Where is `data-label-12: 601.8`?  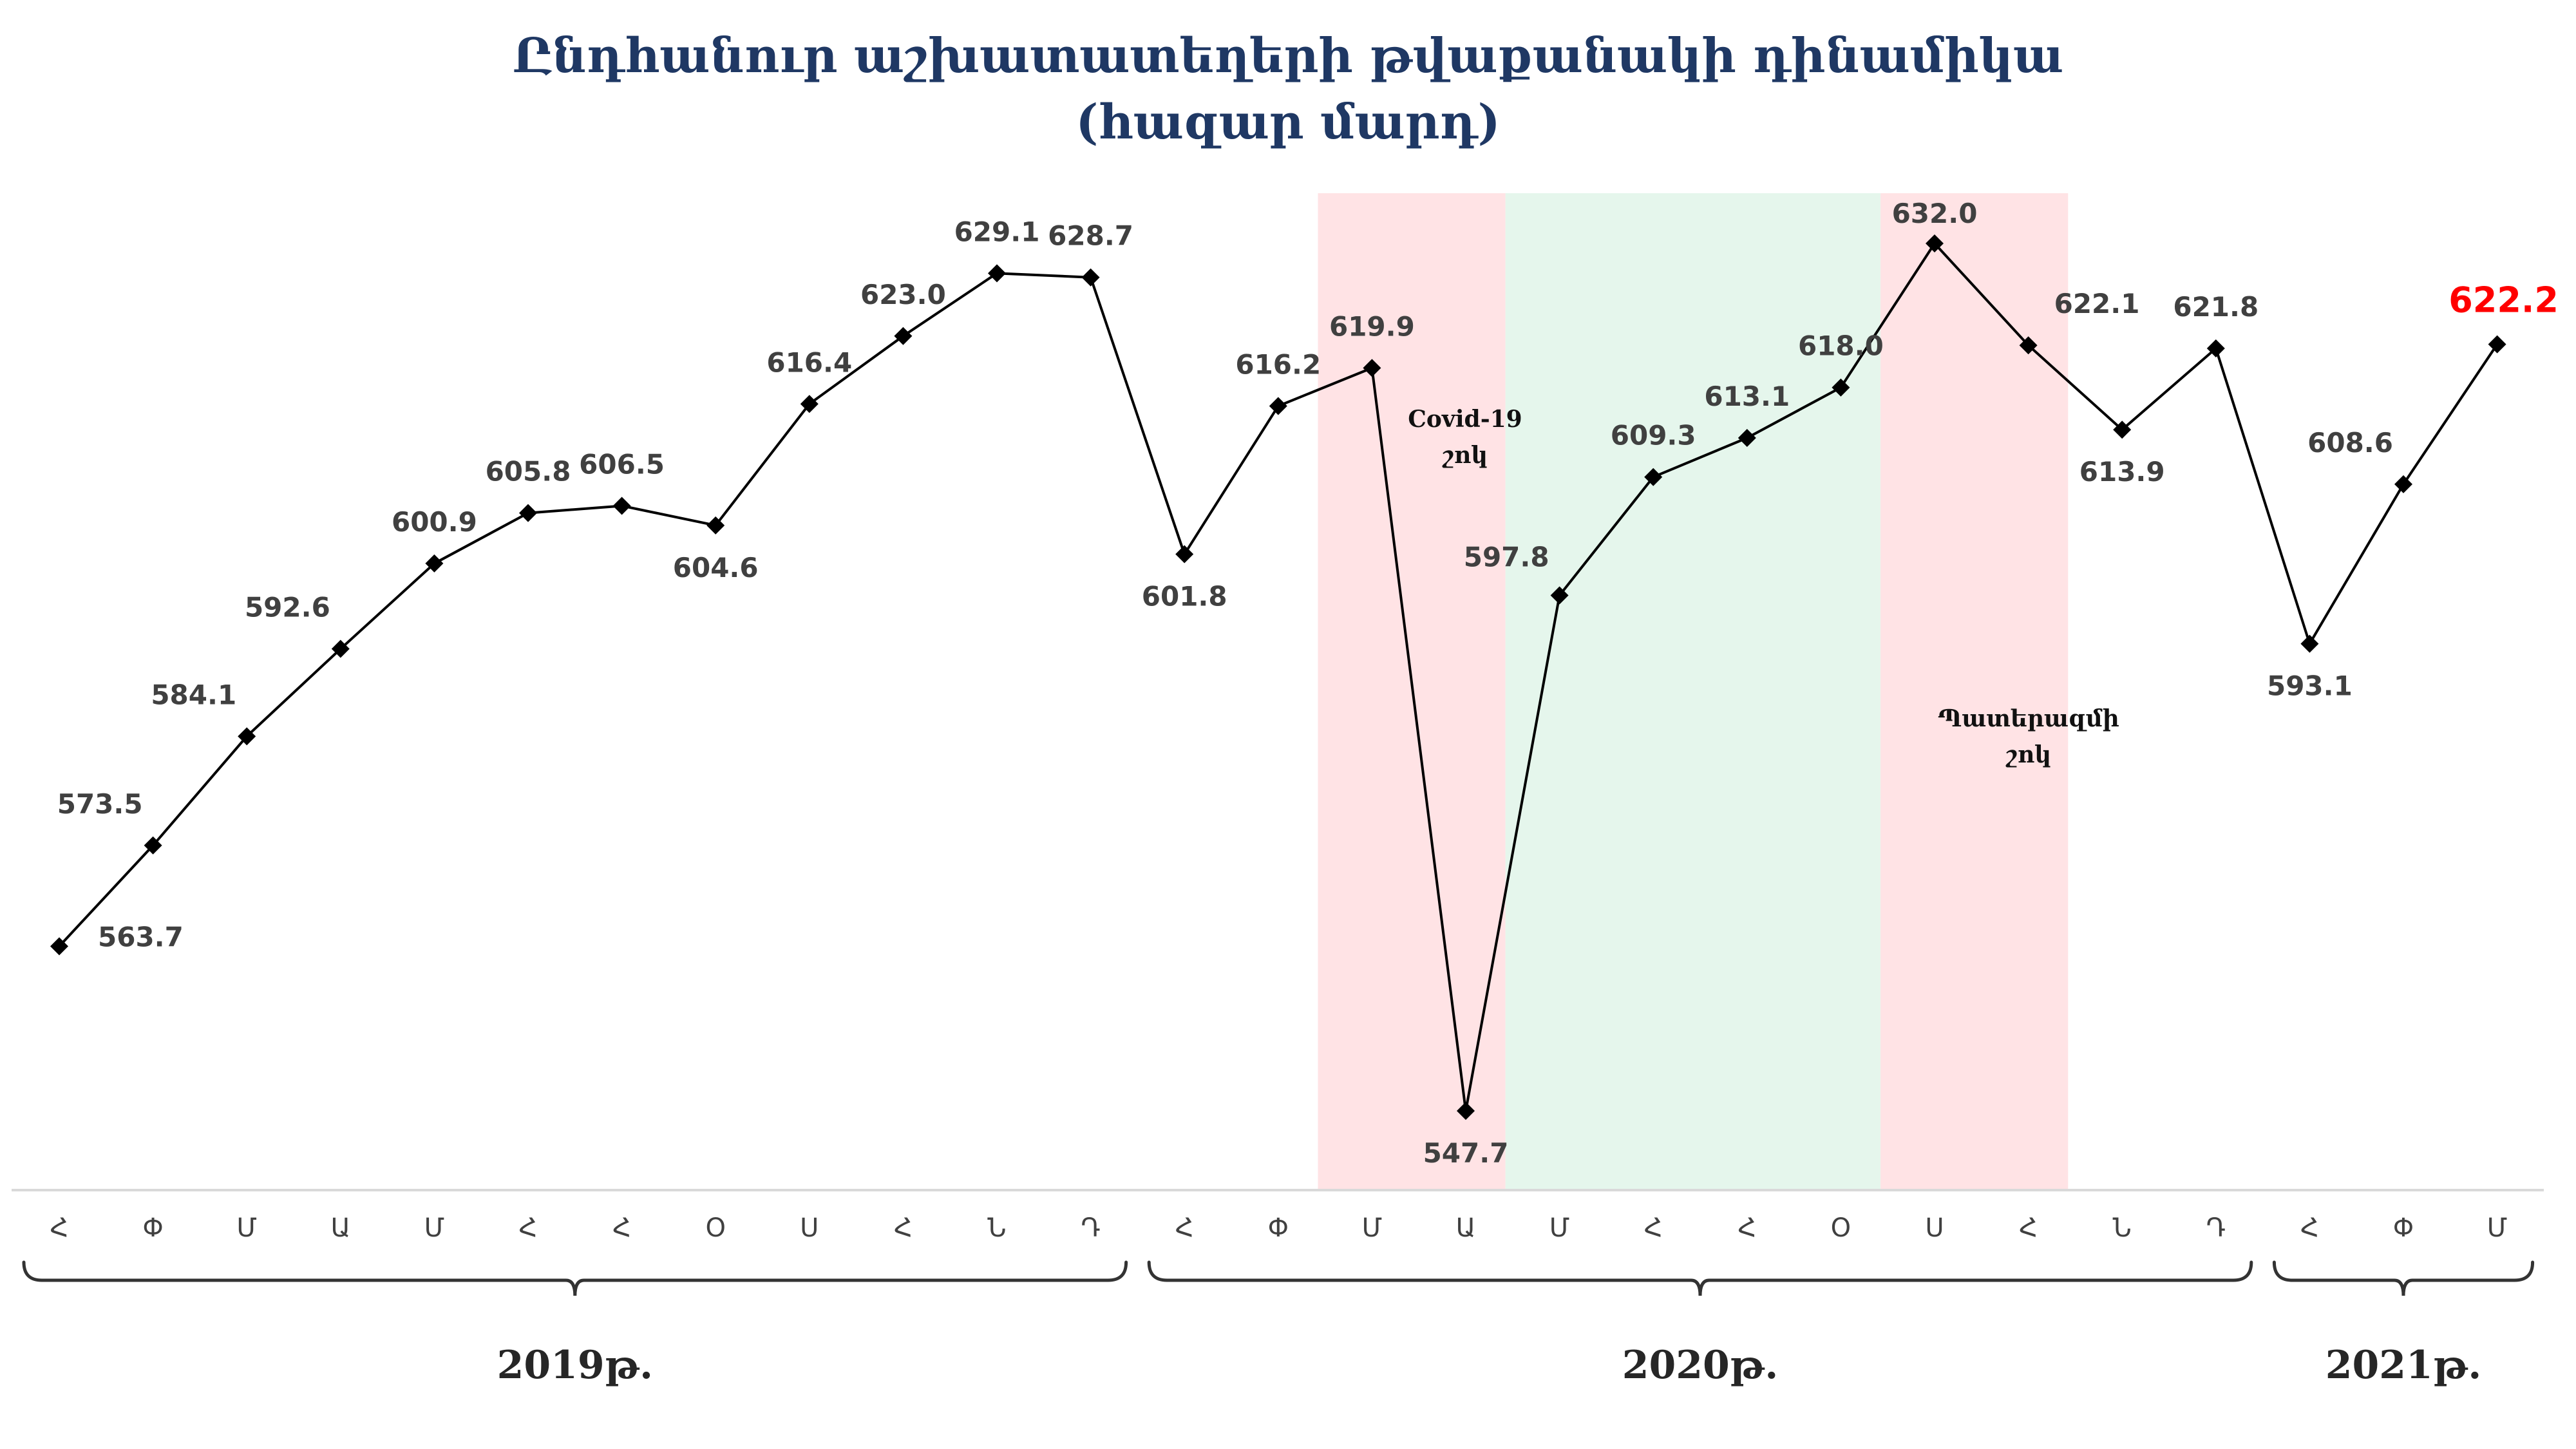
data-label-12: 601.8 is located at coordinates (1185, 596).